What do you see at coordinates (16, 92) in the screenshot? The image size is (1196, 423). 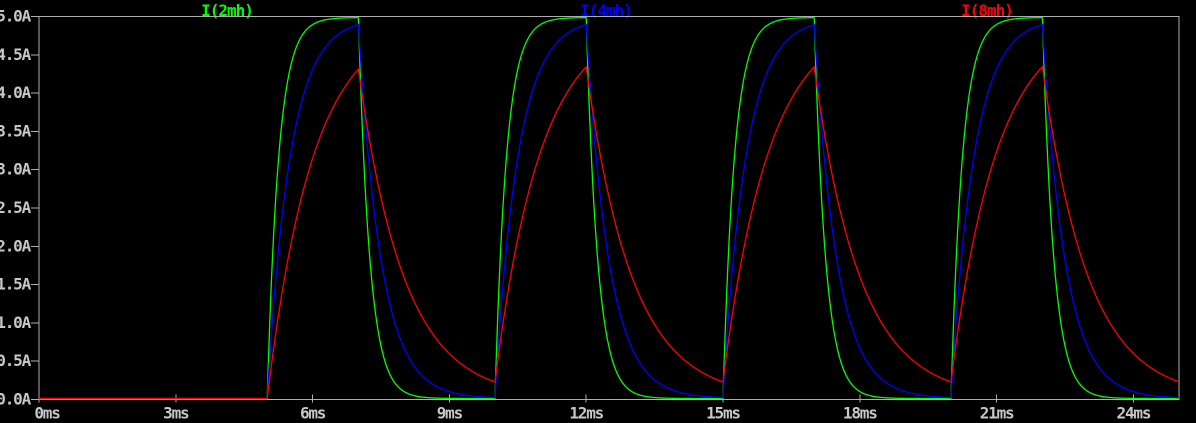 I see `y-axis-tick-label: 4.0A` at bounding box center [16, 92].